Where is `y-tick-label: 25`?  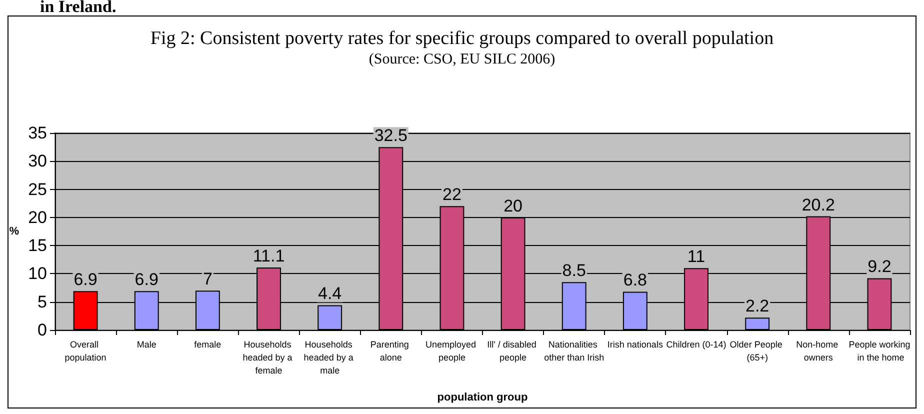 y-tick-label: 25 is located at coordinates (37, 189).